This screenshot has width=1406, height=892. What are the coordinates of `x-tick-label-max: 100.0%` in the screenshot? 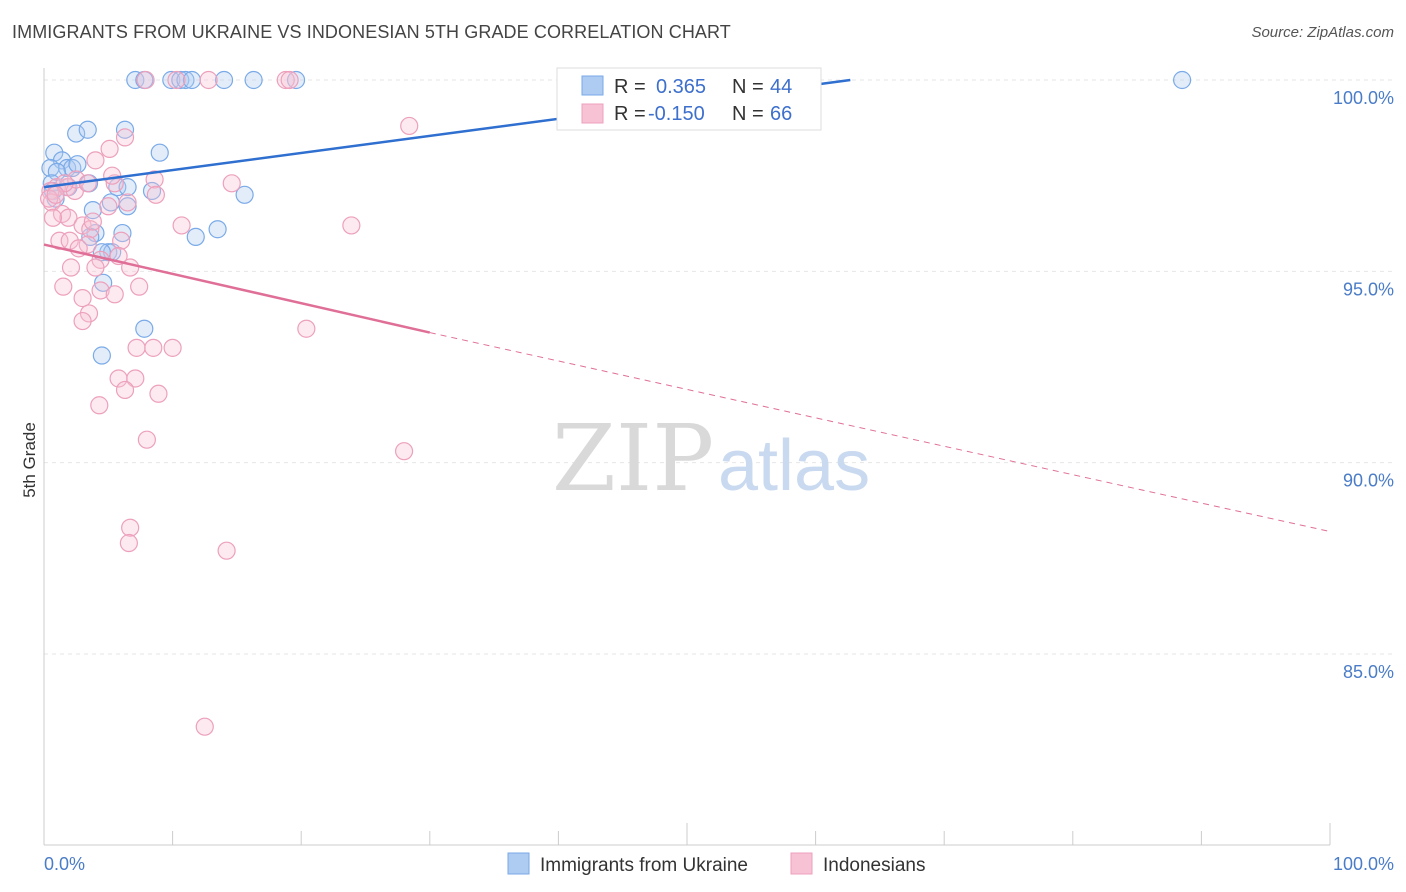 It's located at (1363, 864).